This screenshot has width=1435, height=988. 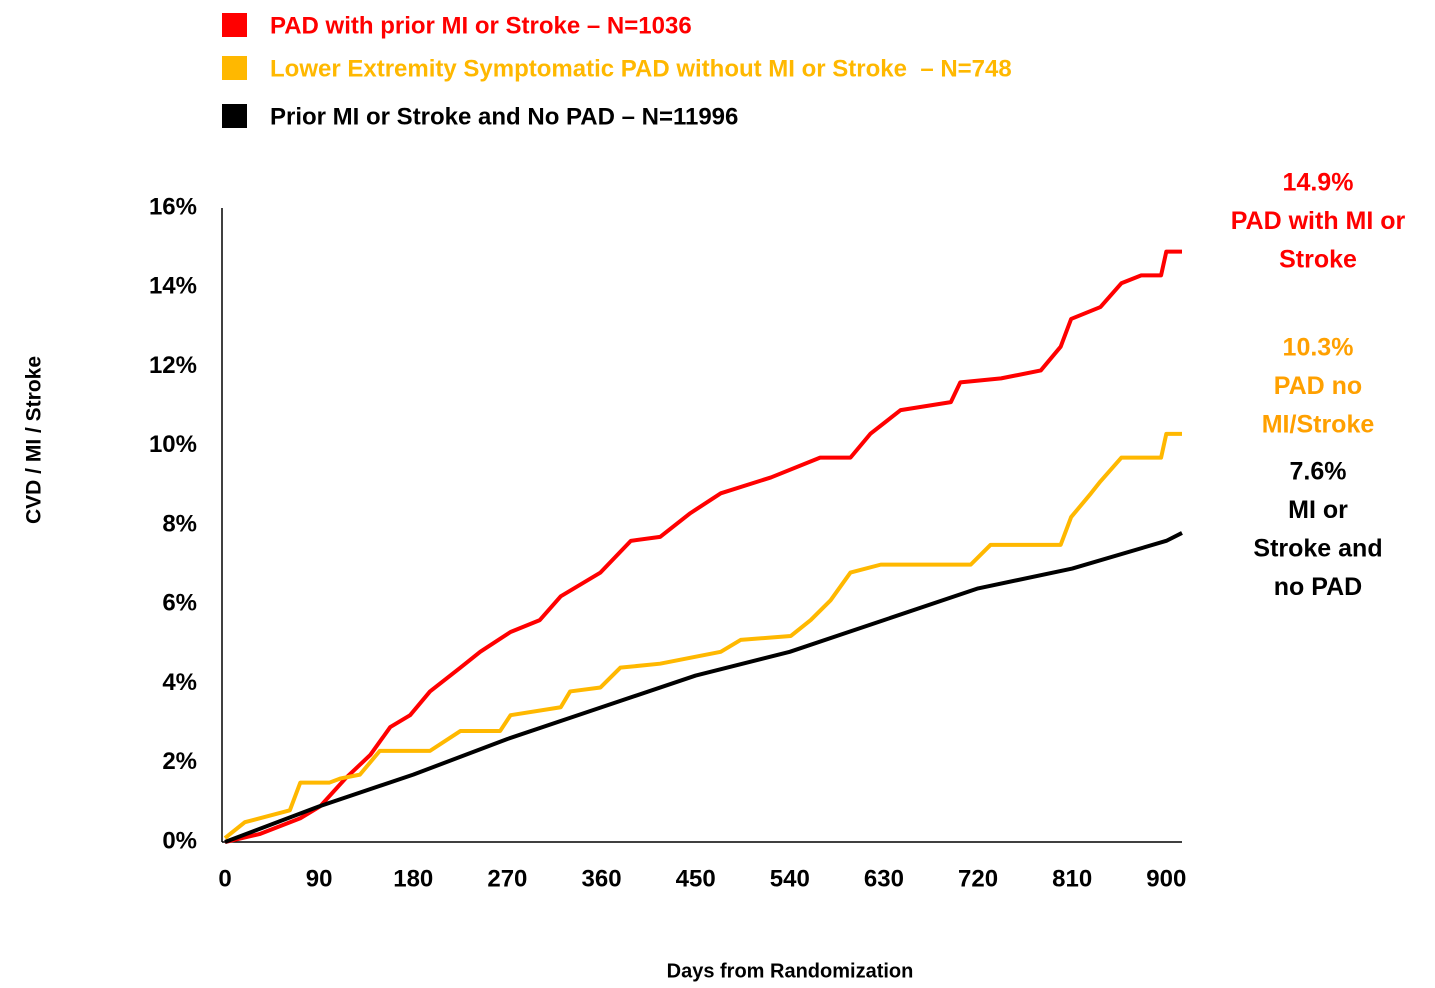 I want to click on y-tick-label: 10%, so click(x=173, y=444).